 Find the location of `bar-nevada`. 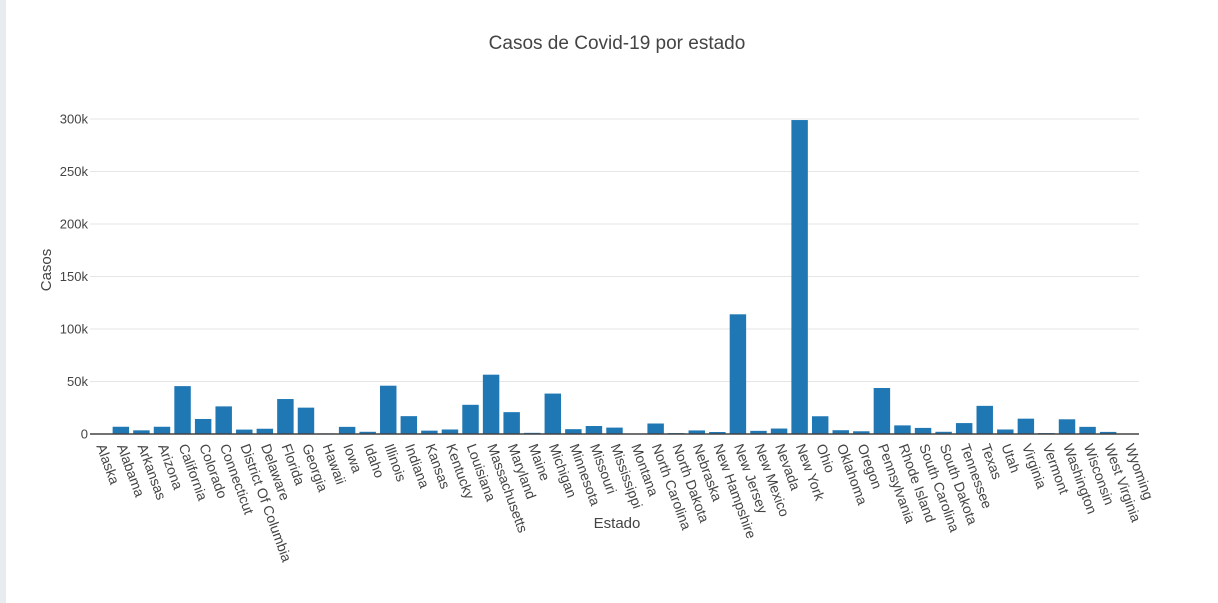

bar-nevada is located at coordinates (779, 431).